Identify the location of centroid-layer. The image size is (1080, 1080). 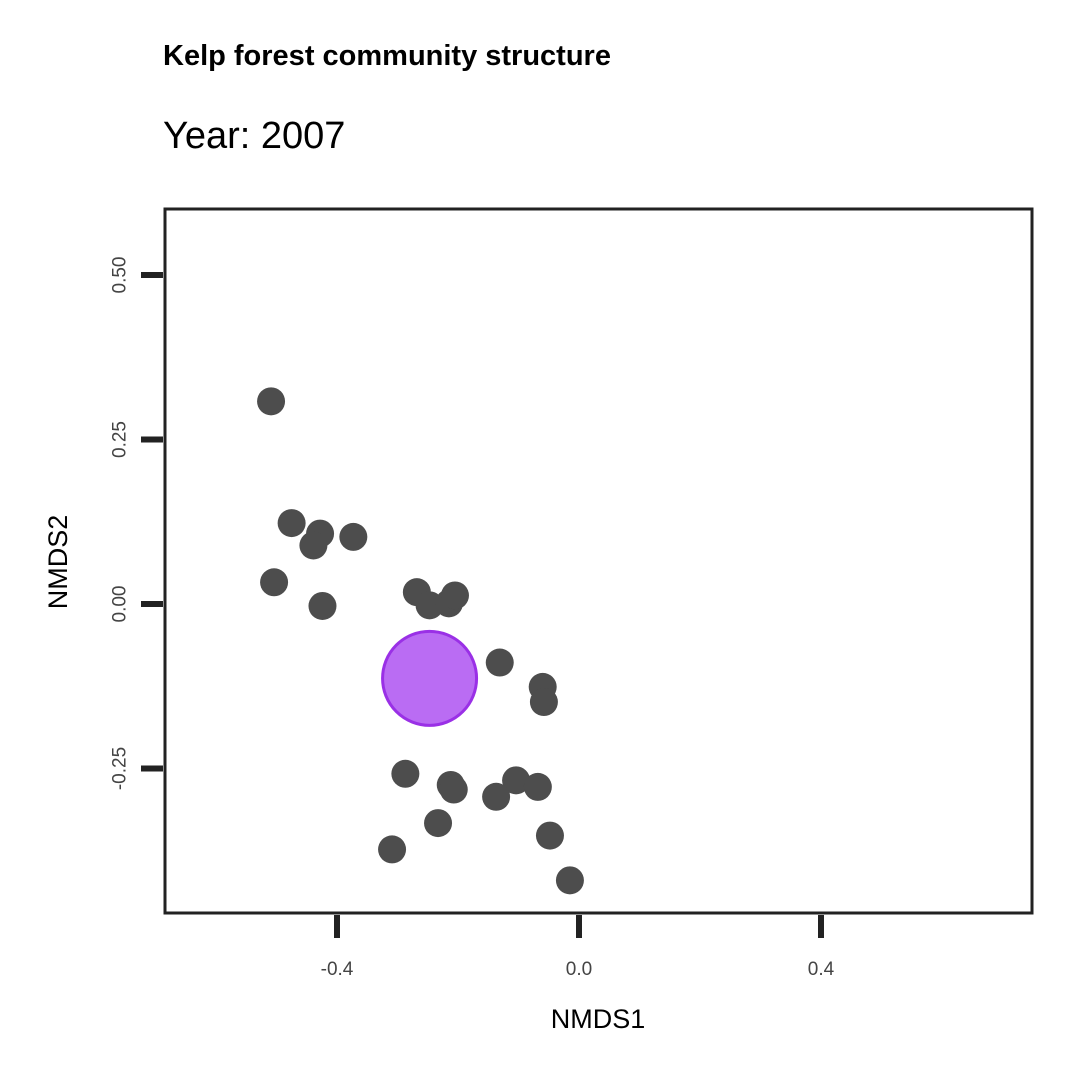
(430, 678).